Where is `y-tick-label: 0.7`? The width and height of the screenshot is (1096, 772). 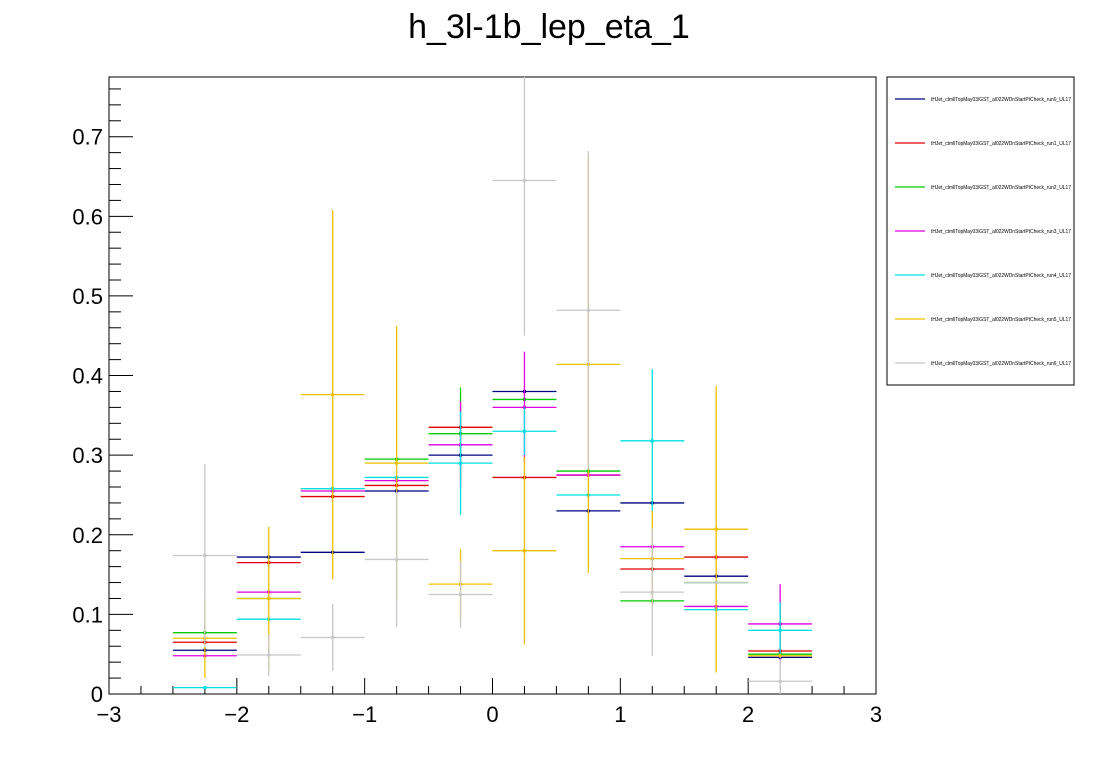 y-tick-label: 0.7 is located at coordinates (87, 137).